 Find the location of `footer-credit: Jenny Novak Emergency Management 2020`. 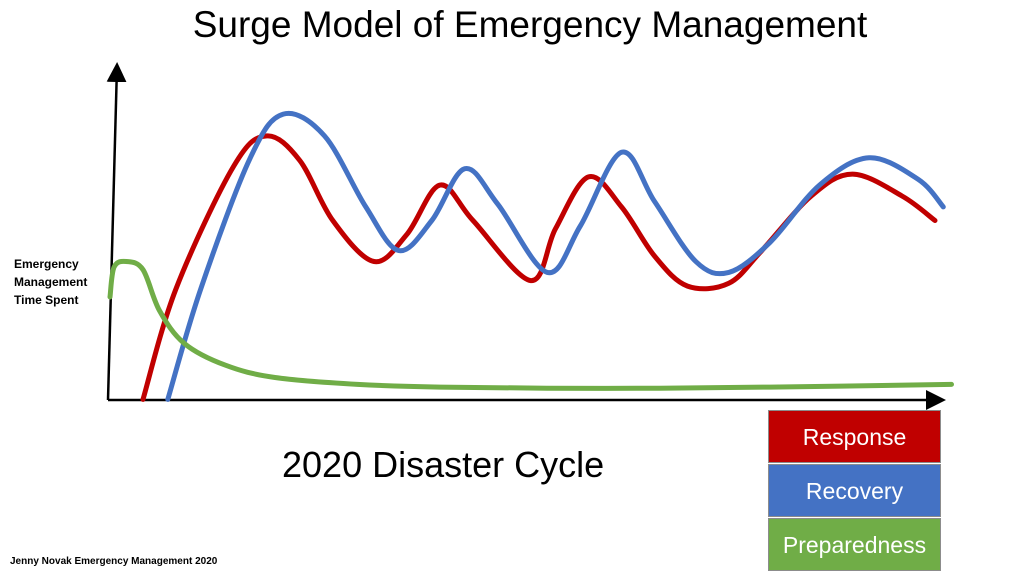

footer-credit: Jenny Novak Emergency Management 2020 is located at coordinates (114, 561).